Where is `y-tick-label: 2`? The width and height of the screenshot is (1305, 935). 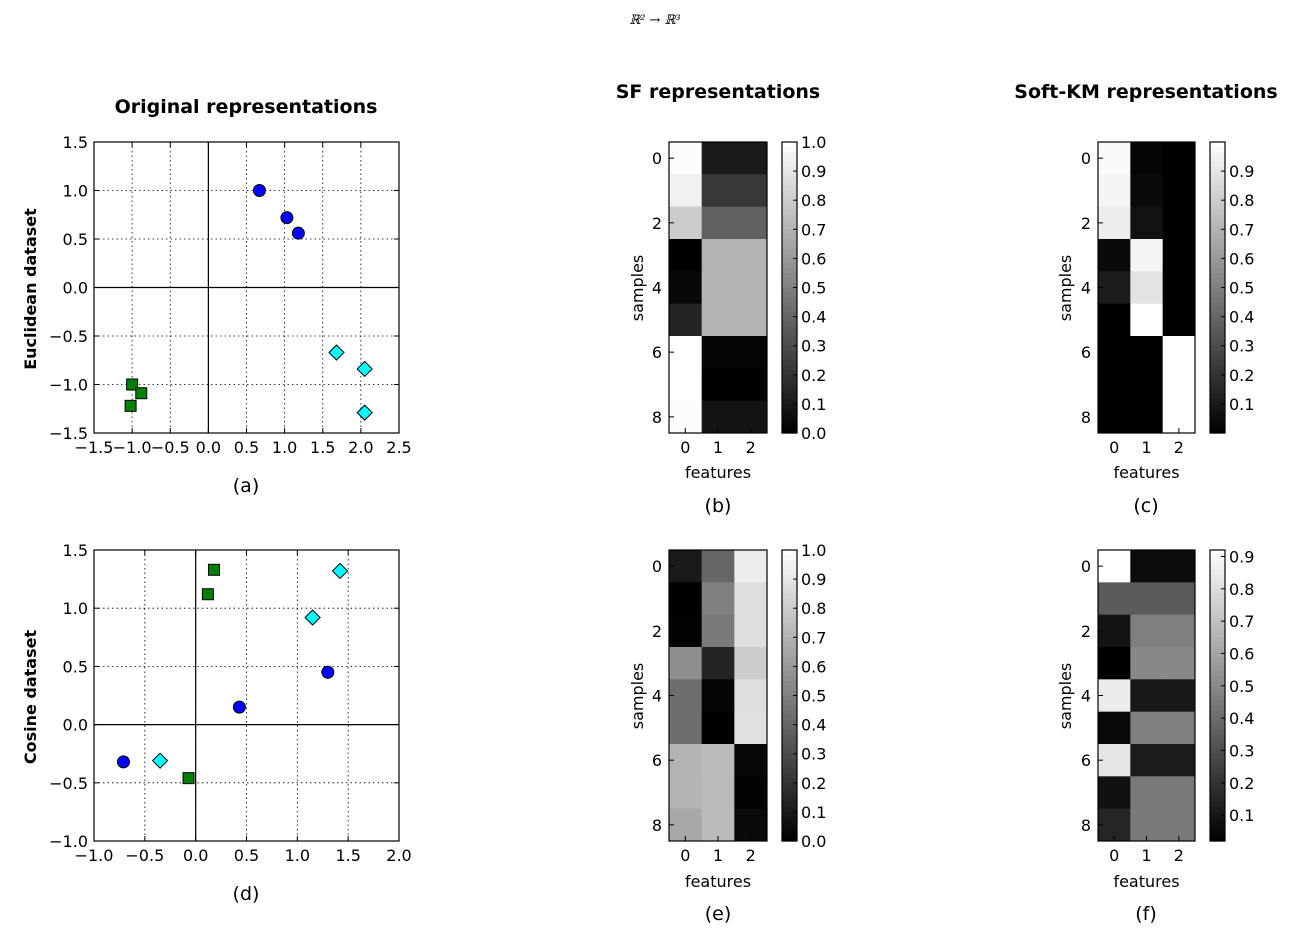
y-tick-label: 2 is located at coordinates (657, 631).